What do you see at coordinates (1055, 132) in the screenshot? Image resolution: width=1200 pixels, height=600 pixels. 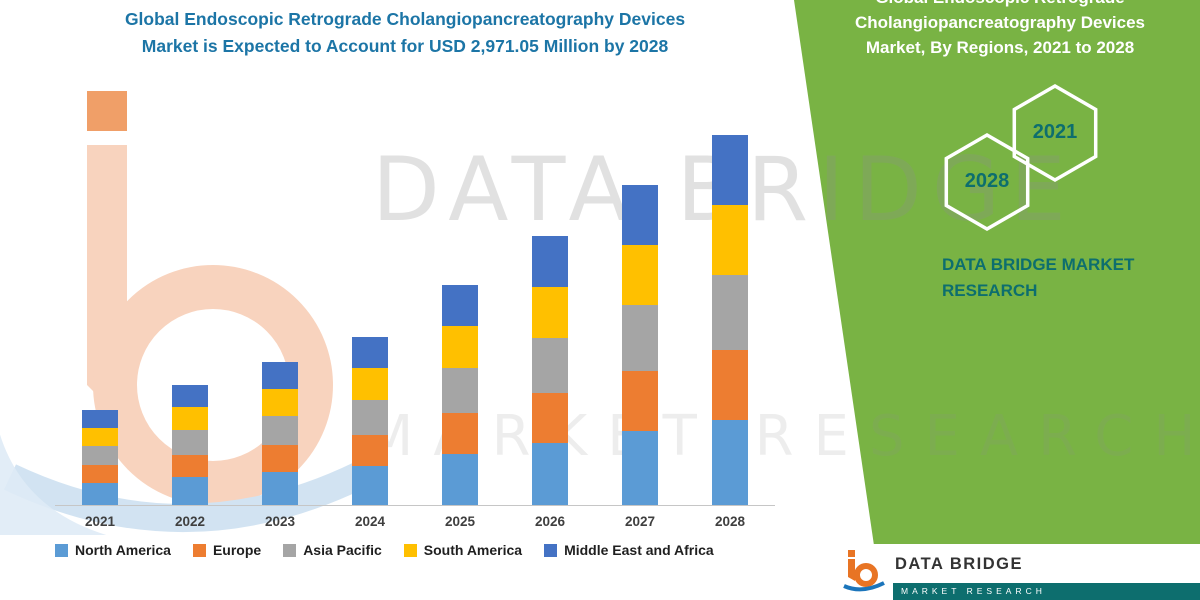 I see `hexagon-year-2021: 2021` at bounding box center [1055, 132].